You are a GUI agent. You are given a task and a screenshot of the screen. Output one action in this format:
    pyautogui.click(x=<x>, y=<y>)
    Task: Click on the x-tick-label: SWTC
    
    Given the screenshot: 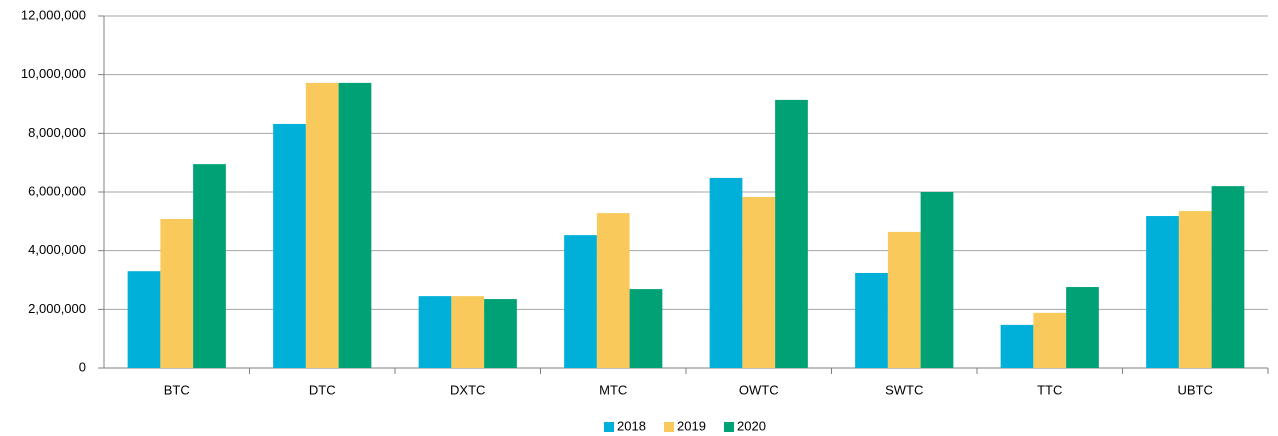 What is the action you would take?
    pyautogui.click(x=904, y=389)
    